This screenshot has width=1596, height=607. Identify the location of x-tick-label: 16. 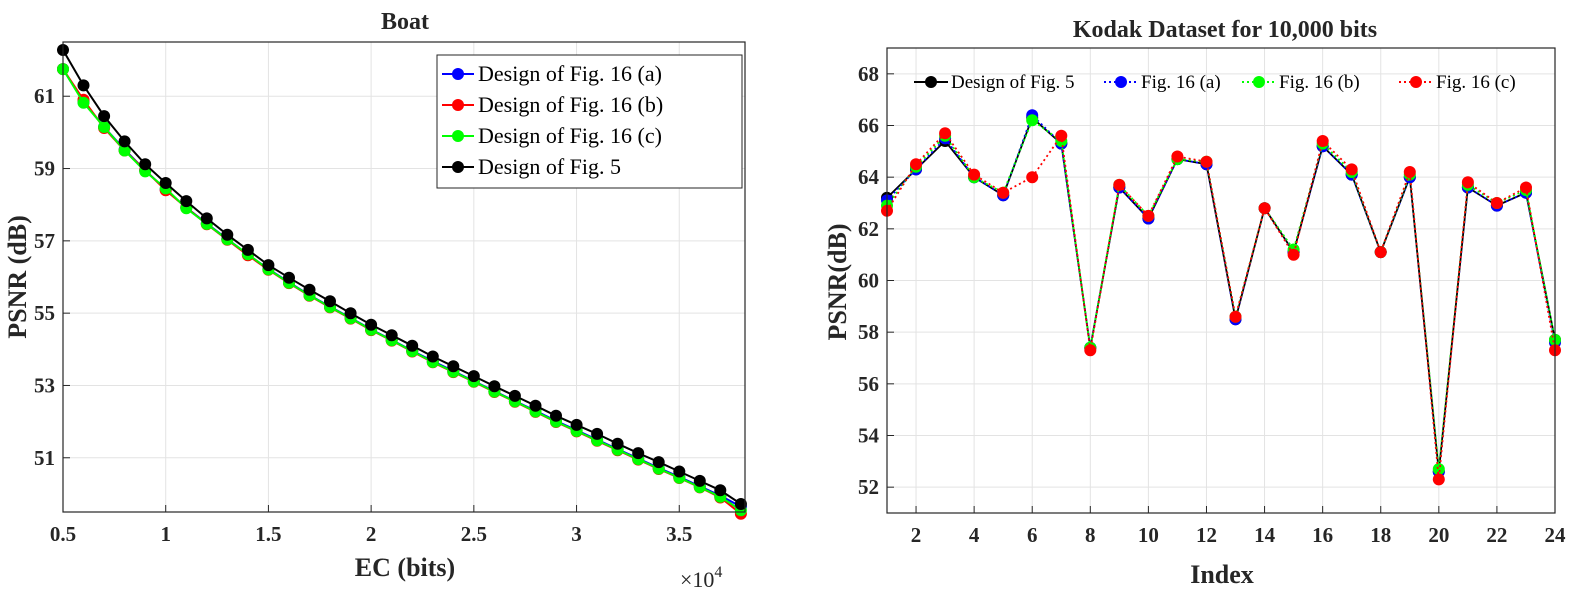
(1322, 535).